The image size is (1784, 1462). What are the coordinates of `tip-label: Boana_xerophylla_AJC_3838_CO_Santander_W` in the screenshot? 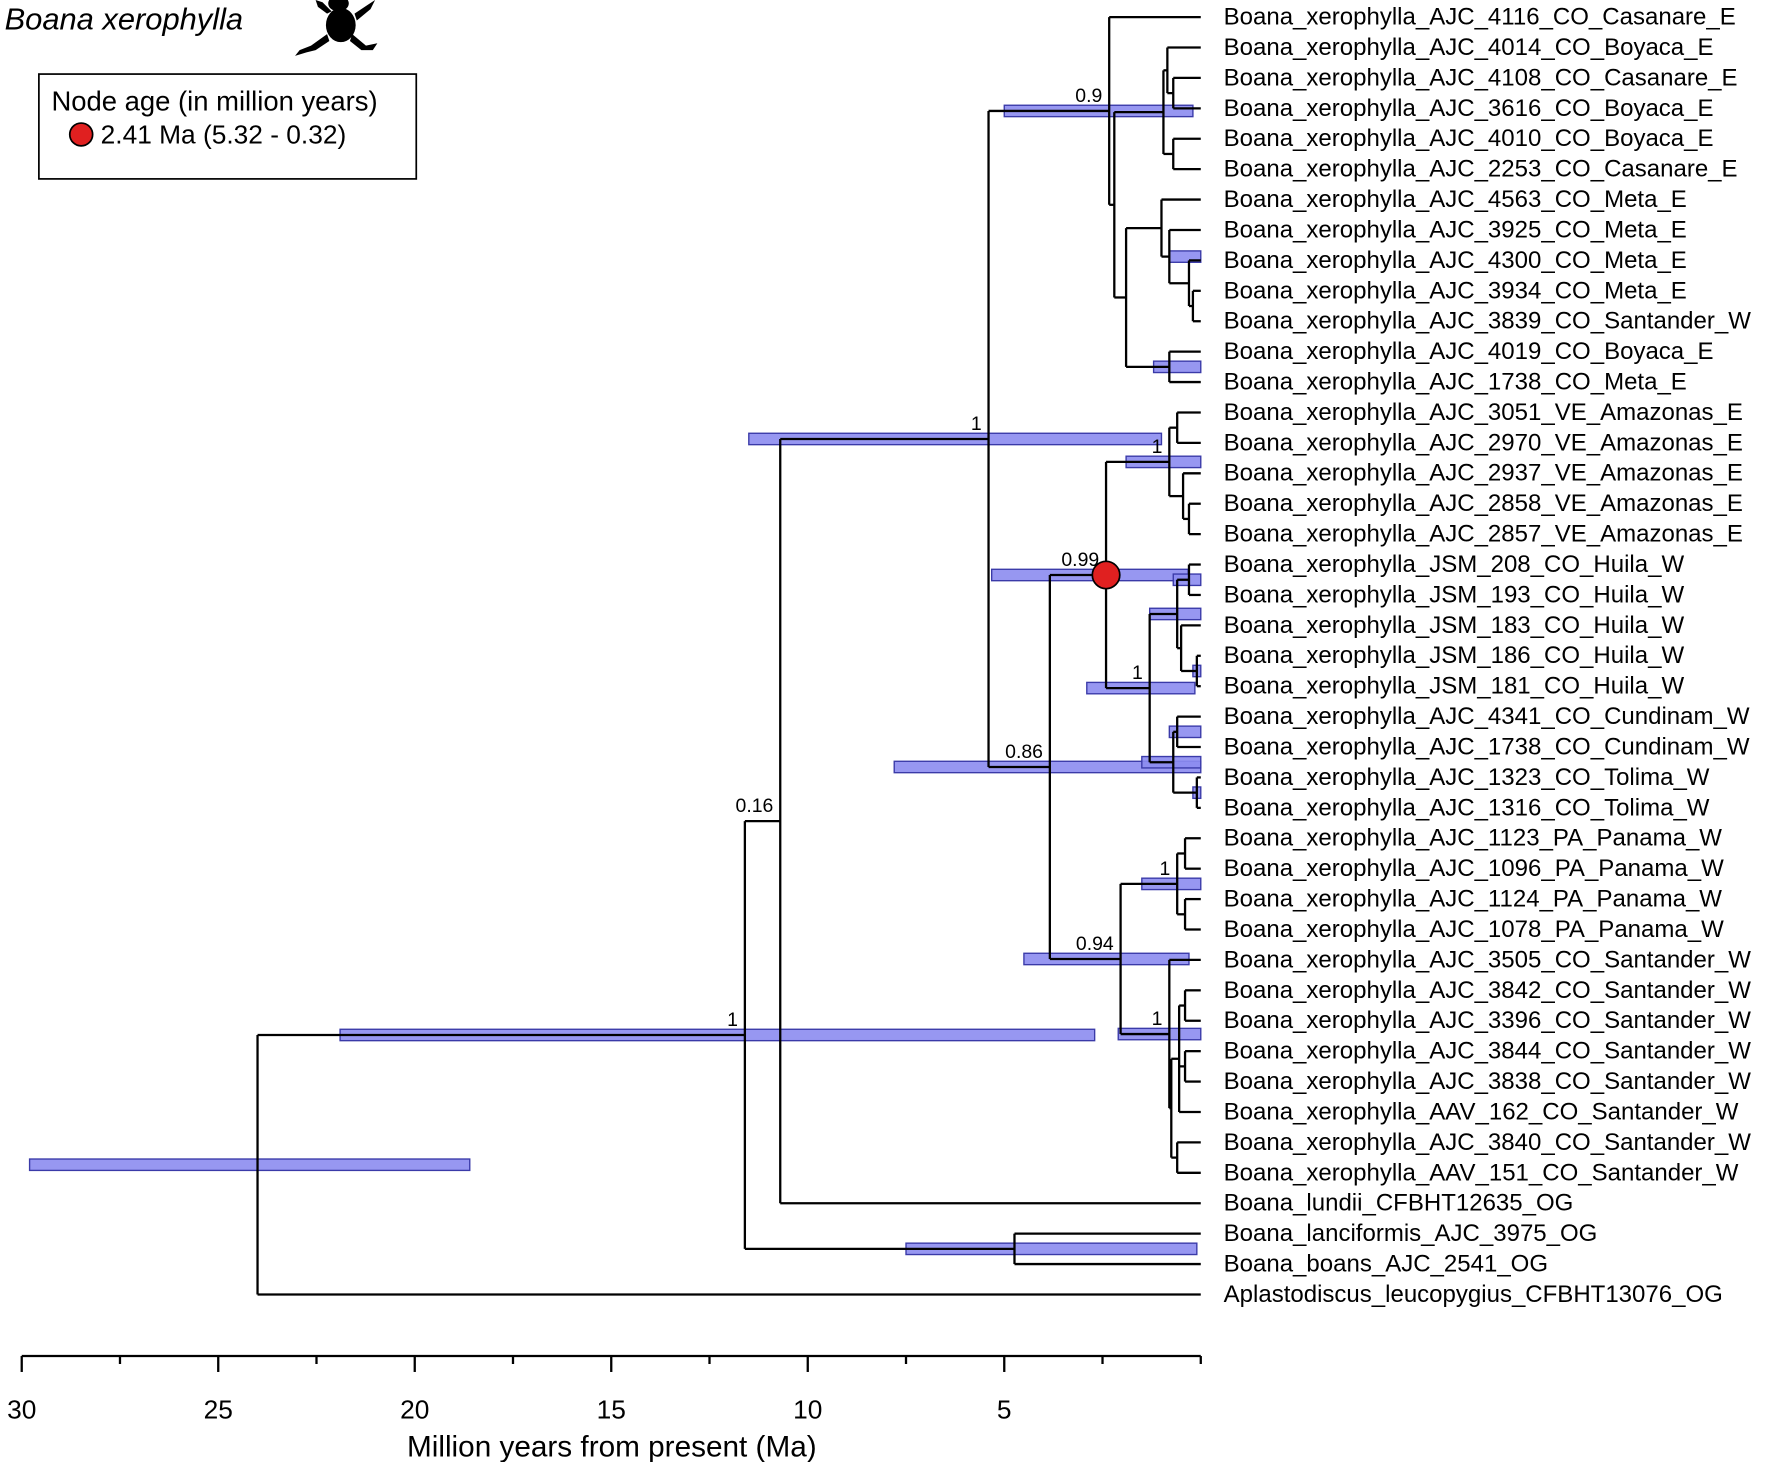 It's located at (1488, 1081).